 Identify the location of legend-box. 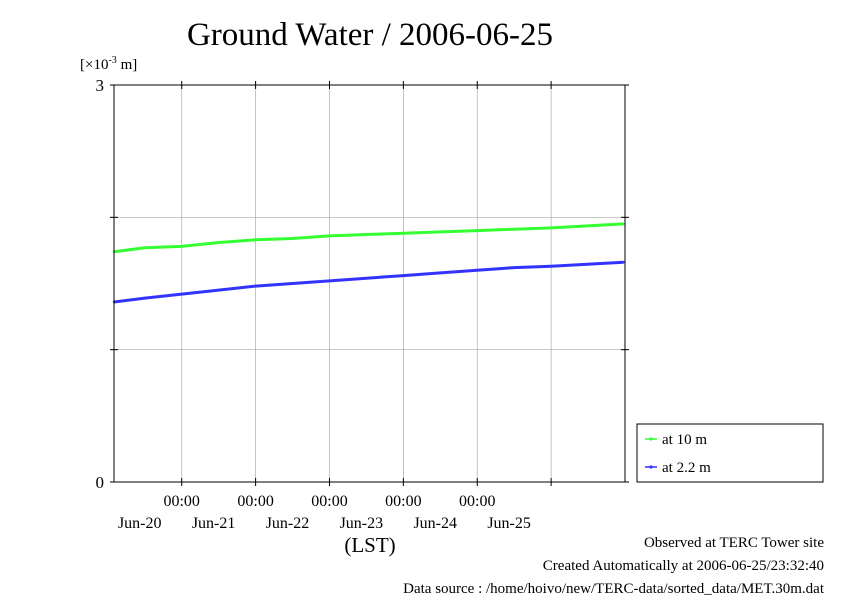
(730, 453).